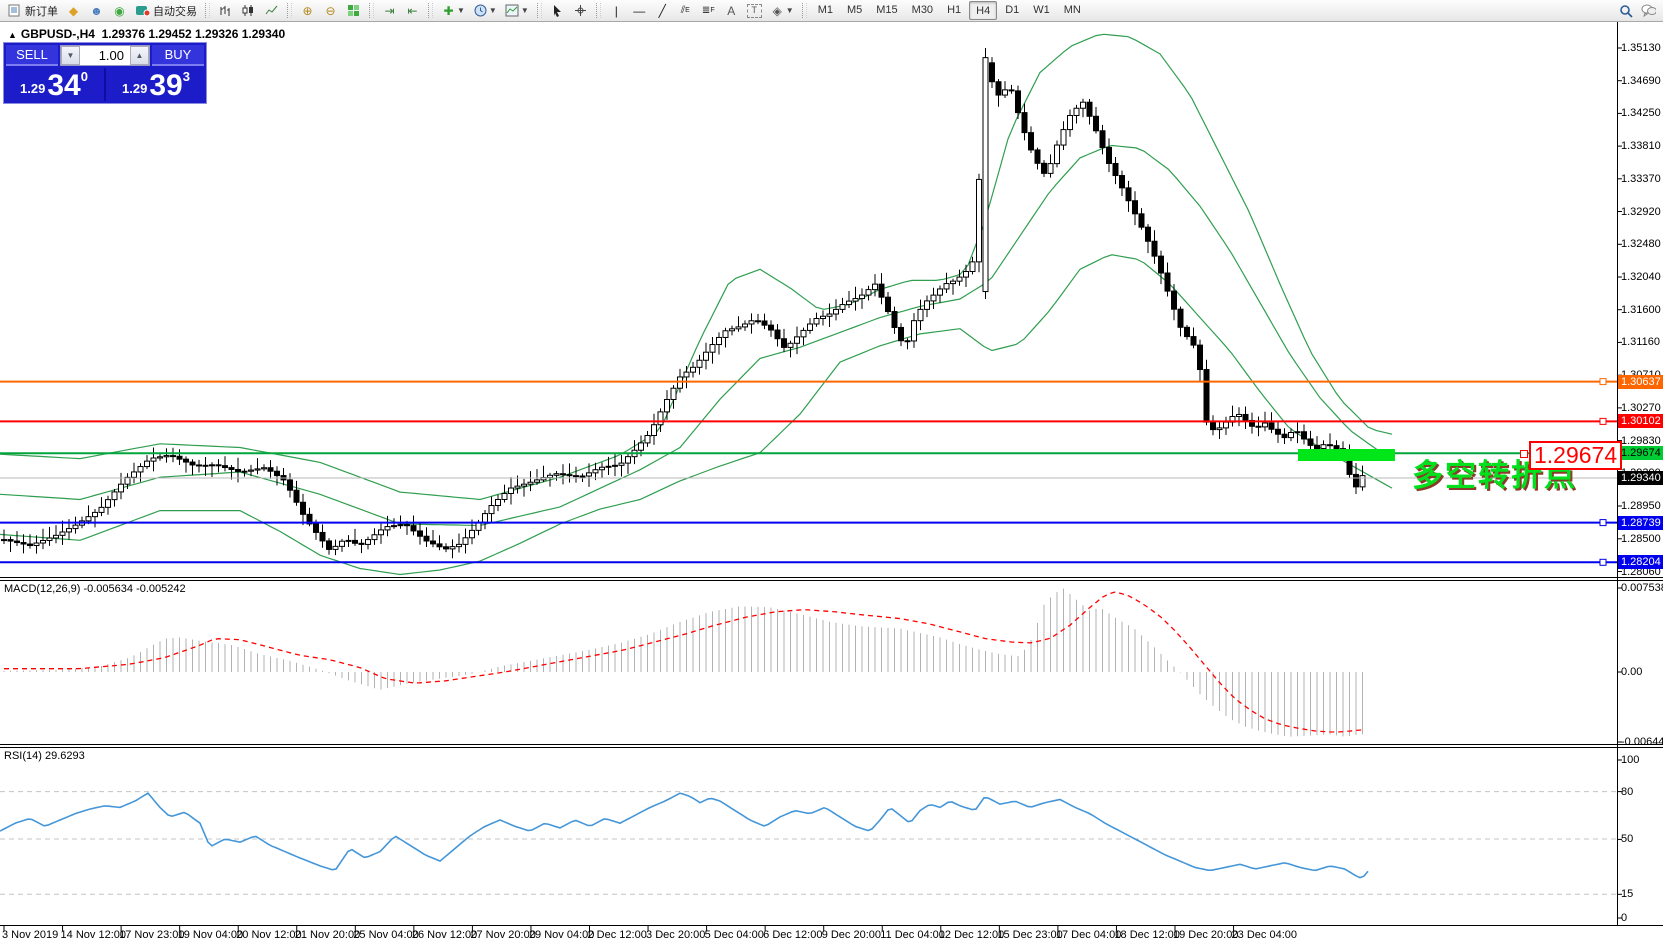 Image resolution: width=1663 pixels, height=948 pixels. What do you see at coordinates (152, 935) in the screenshot?
I see `time-axis-label: 17 Nov 23:00` at bounding box center [152, 935].